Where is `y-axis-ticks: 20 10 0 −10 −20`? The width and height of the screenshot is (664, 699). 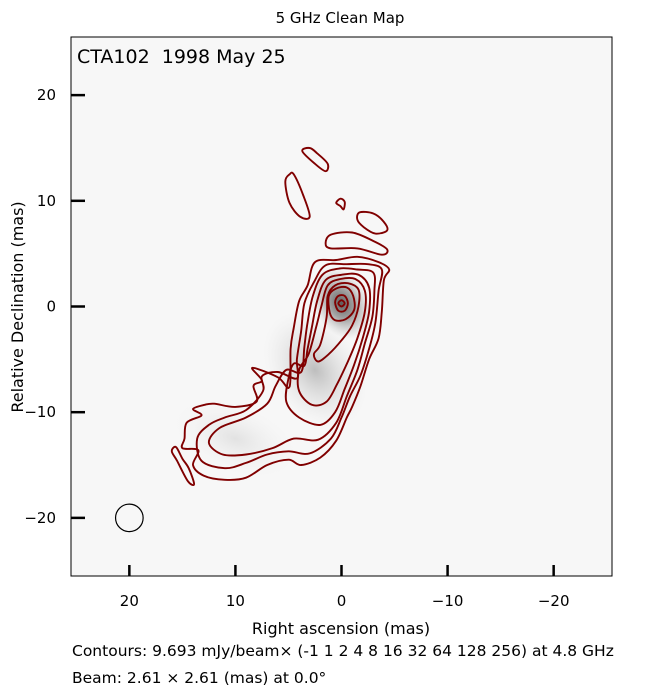
y-axis-ticks: 20 10 0 −10 −20 is located at coordinates (54, 306).